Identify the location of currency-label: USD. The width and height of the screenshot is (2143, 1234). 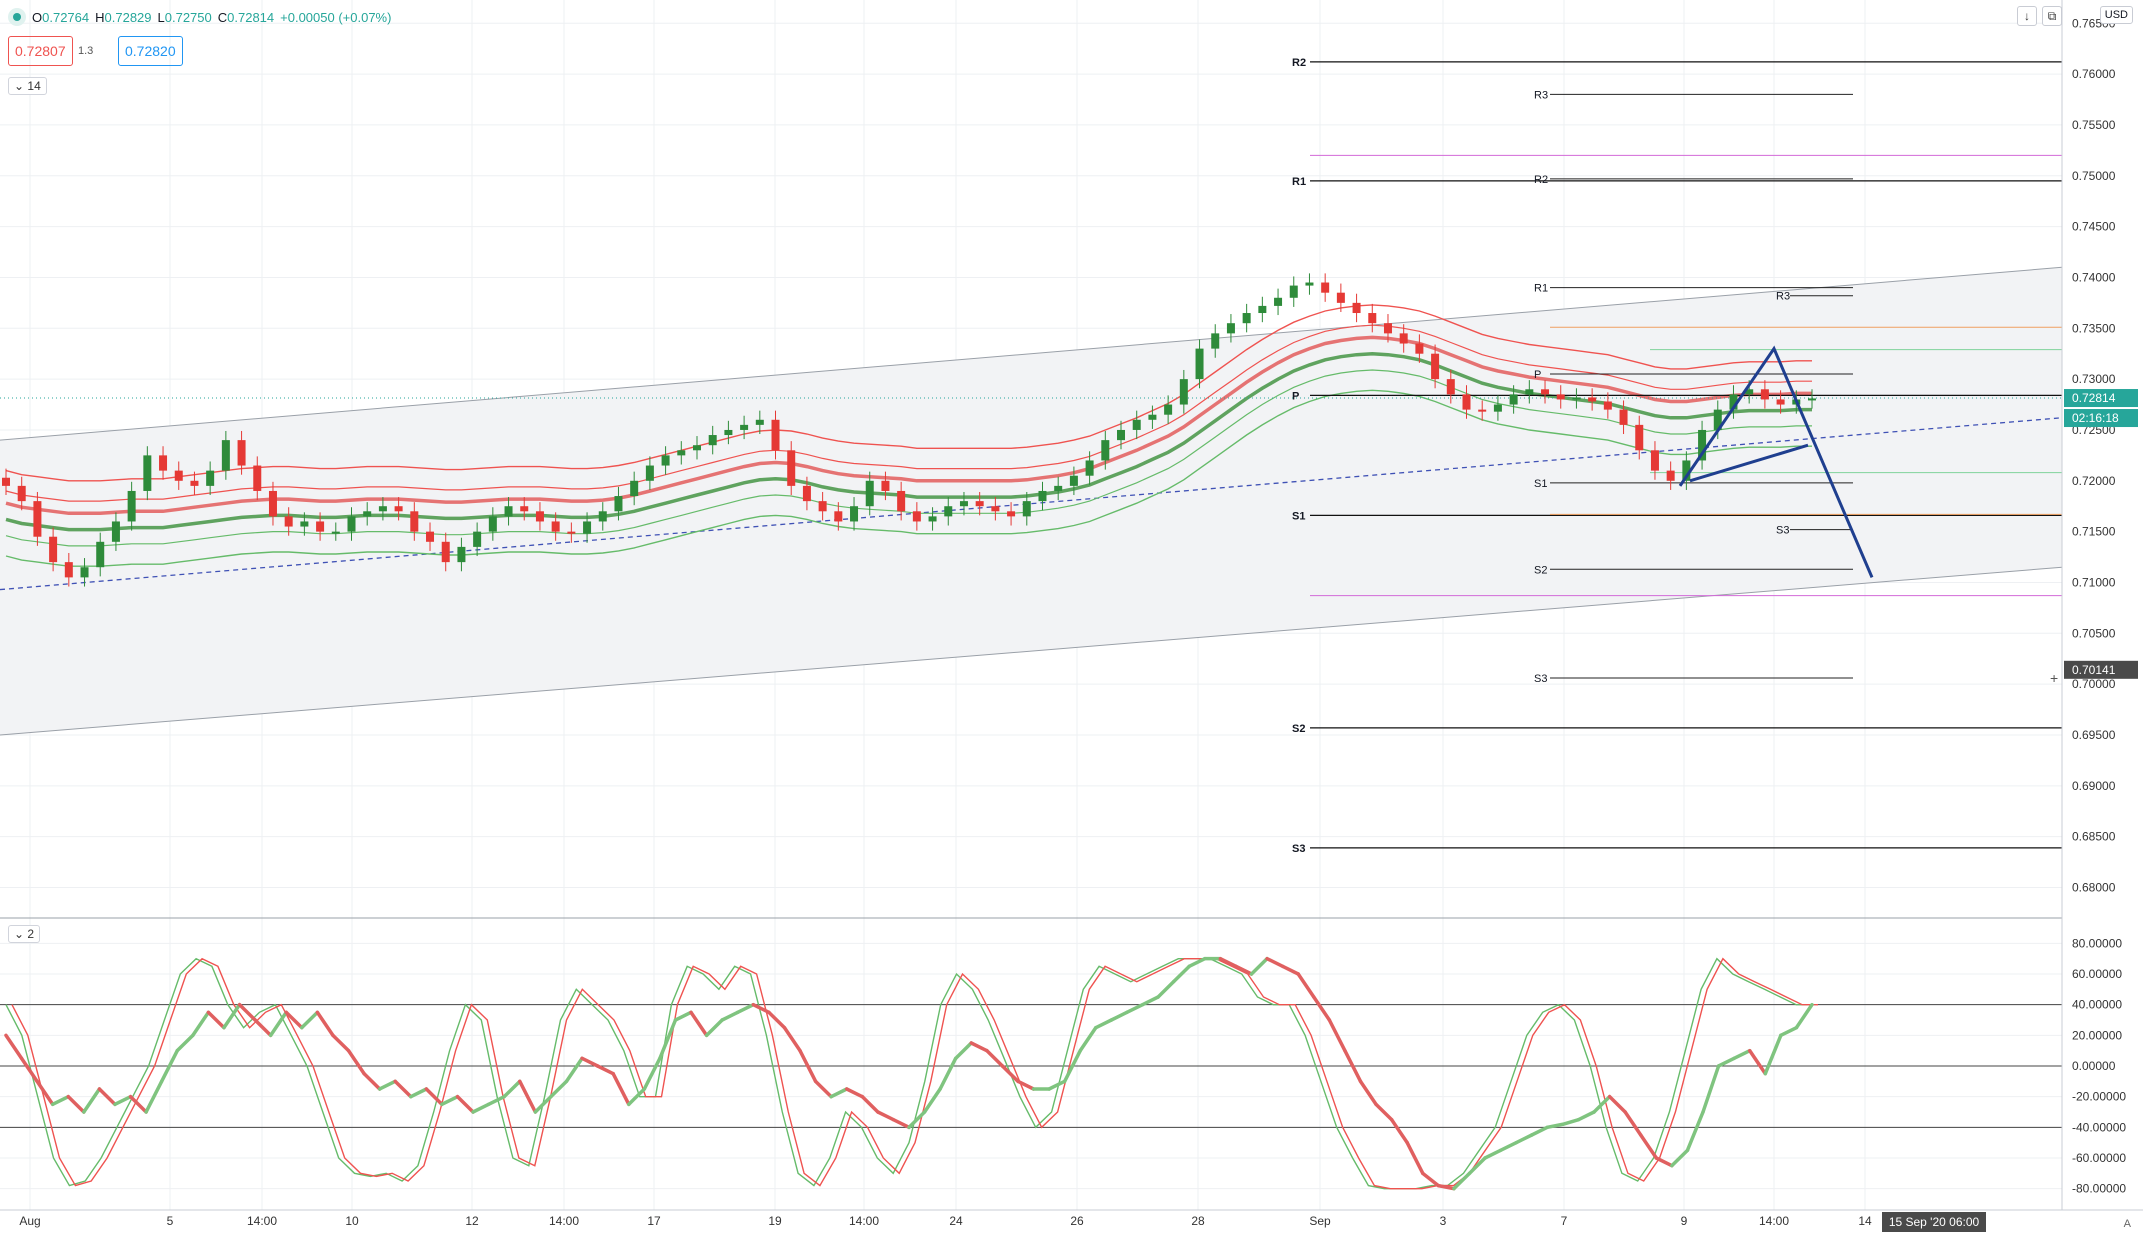
(2116, 15).